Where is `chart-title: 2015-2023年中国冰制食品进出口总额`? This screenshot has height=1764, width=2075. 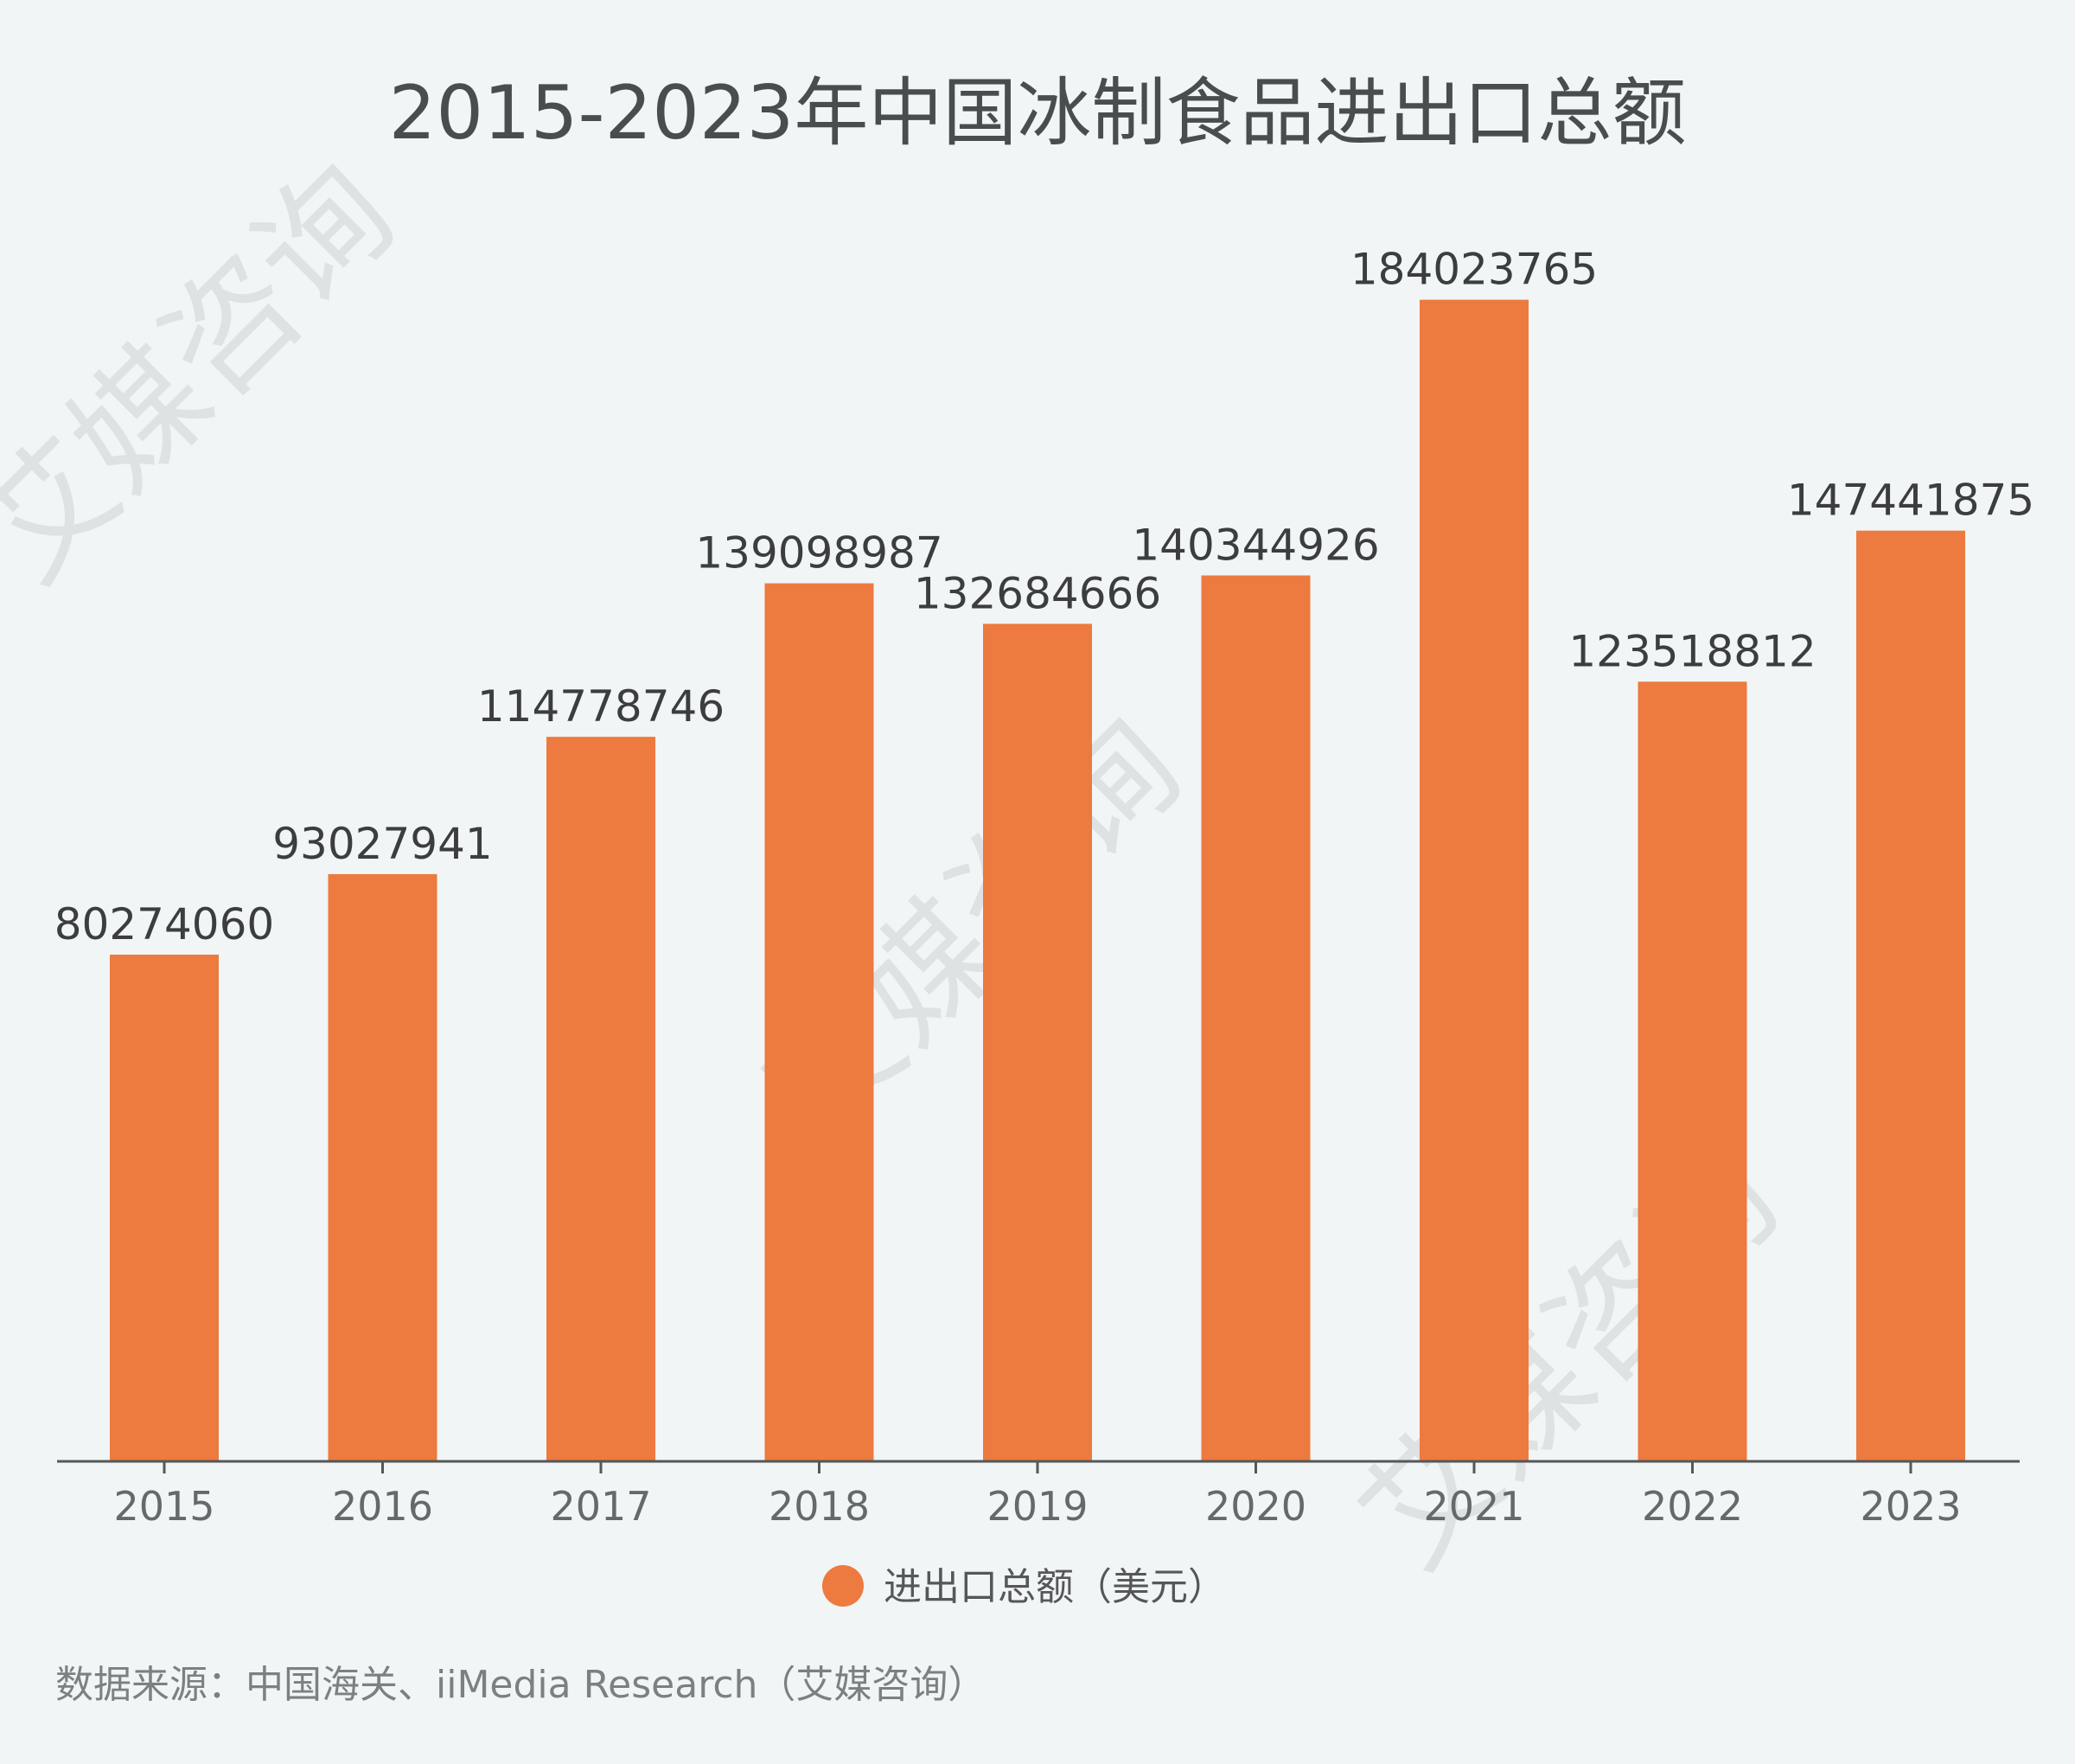
chart-title: 2015-2023年中国冰制食品进出口总额 is located at coordinates (1038, 113).